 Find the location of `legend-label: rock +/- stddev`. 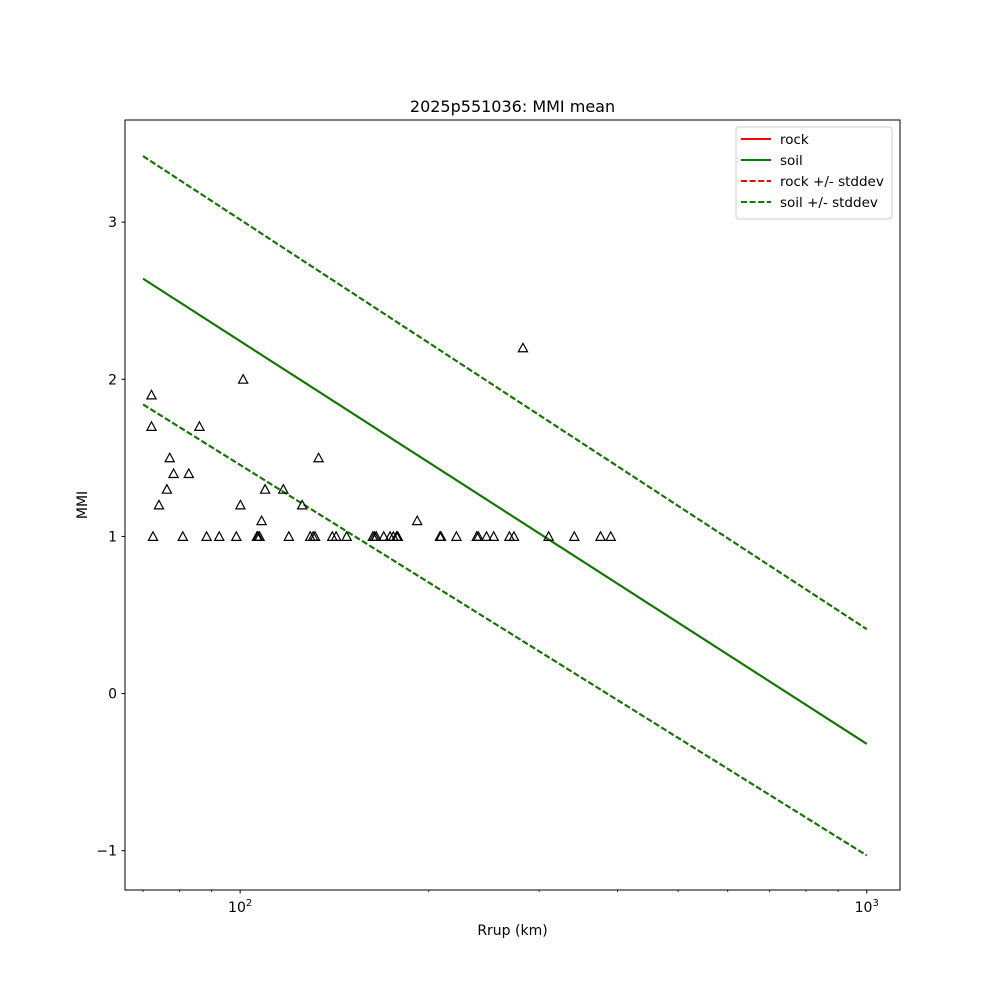

legend-label: rock +/- stddev is located at coordinates (832, 182).